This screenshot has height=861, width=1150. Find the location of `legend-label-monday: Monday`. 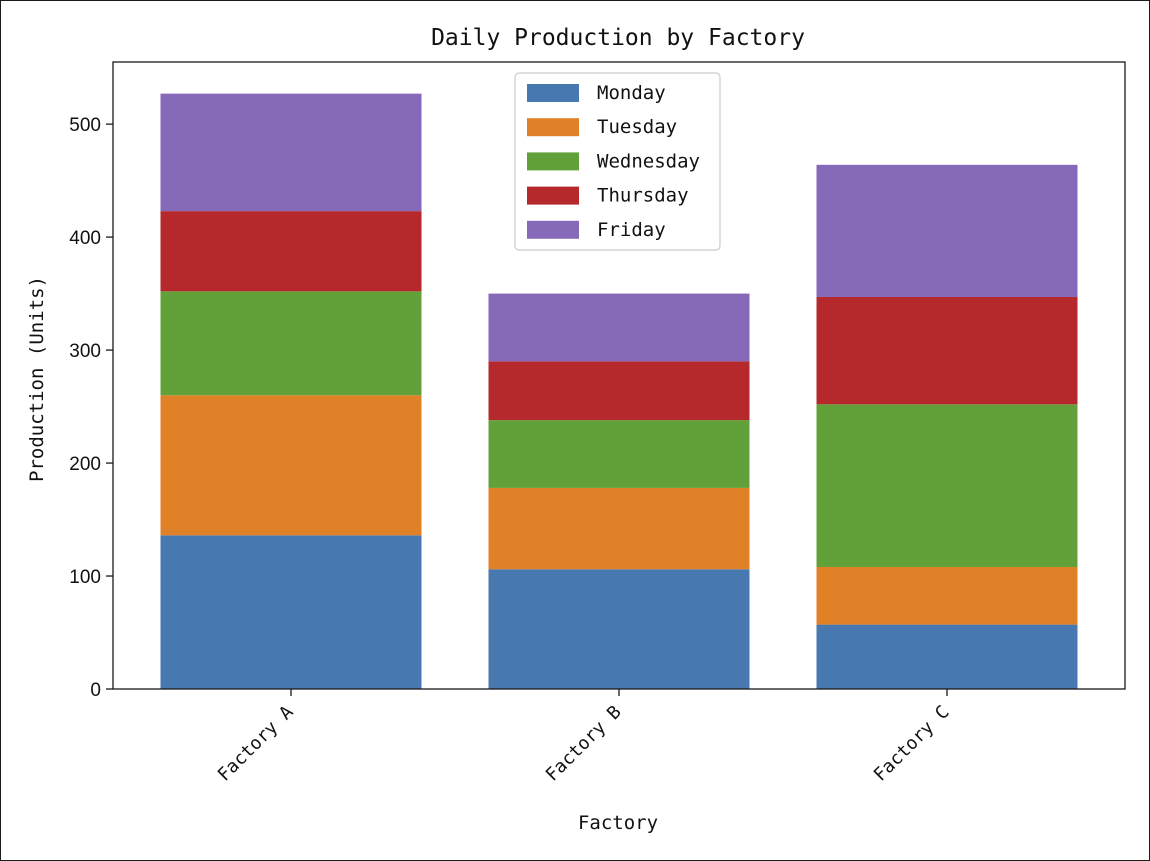

legend-label-monday: Monday is located at coordinates (631, 93).